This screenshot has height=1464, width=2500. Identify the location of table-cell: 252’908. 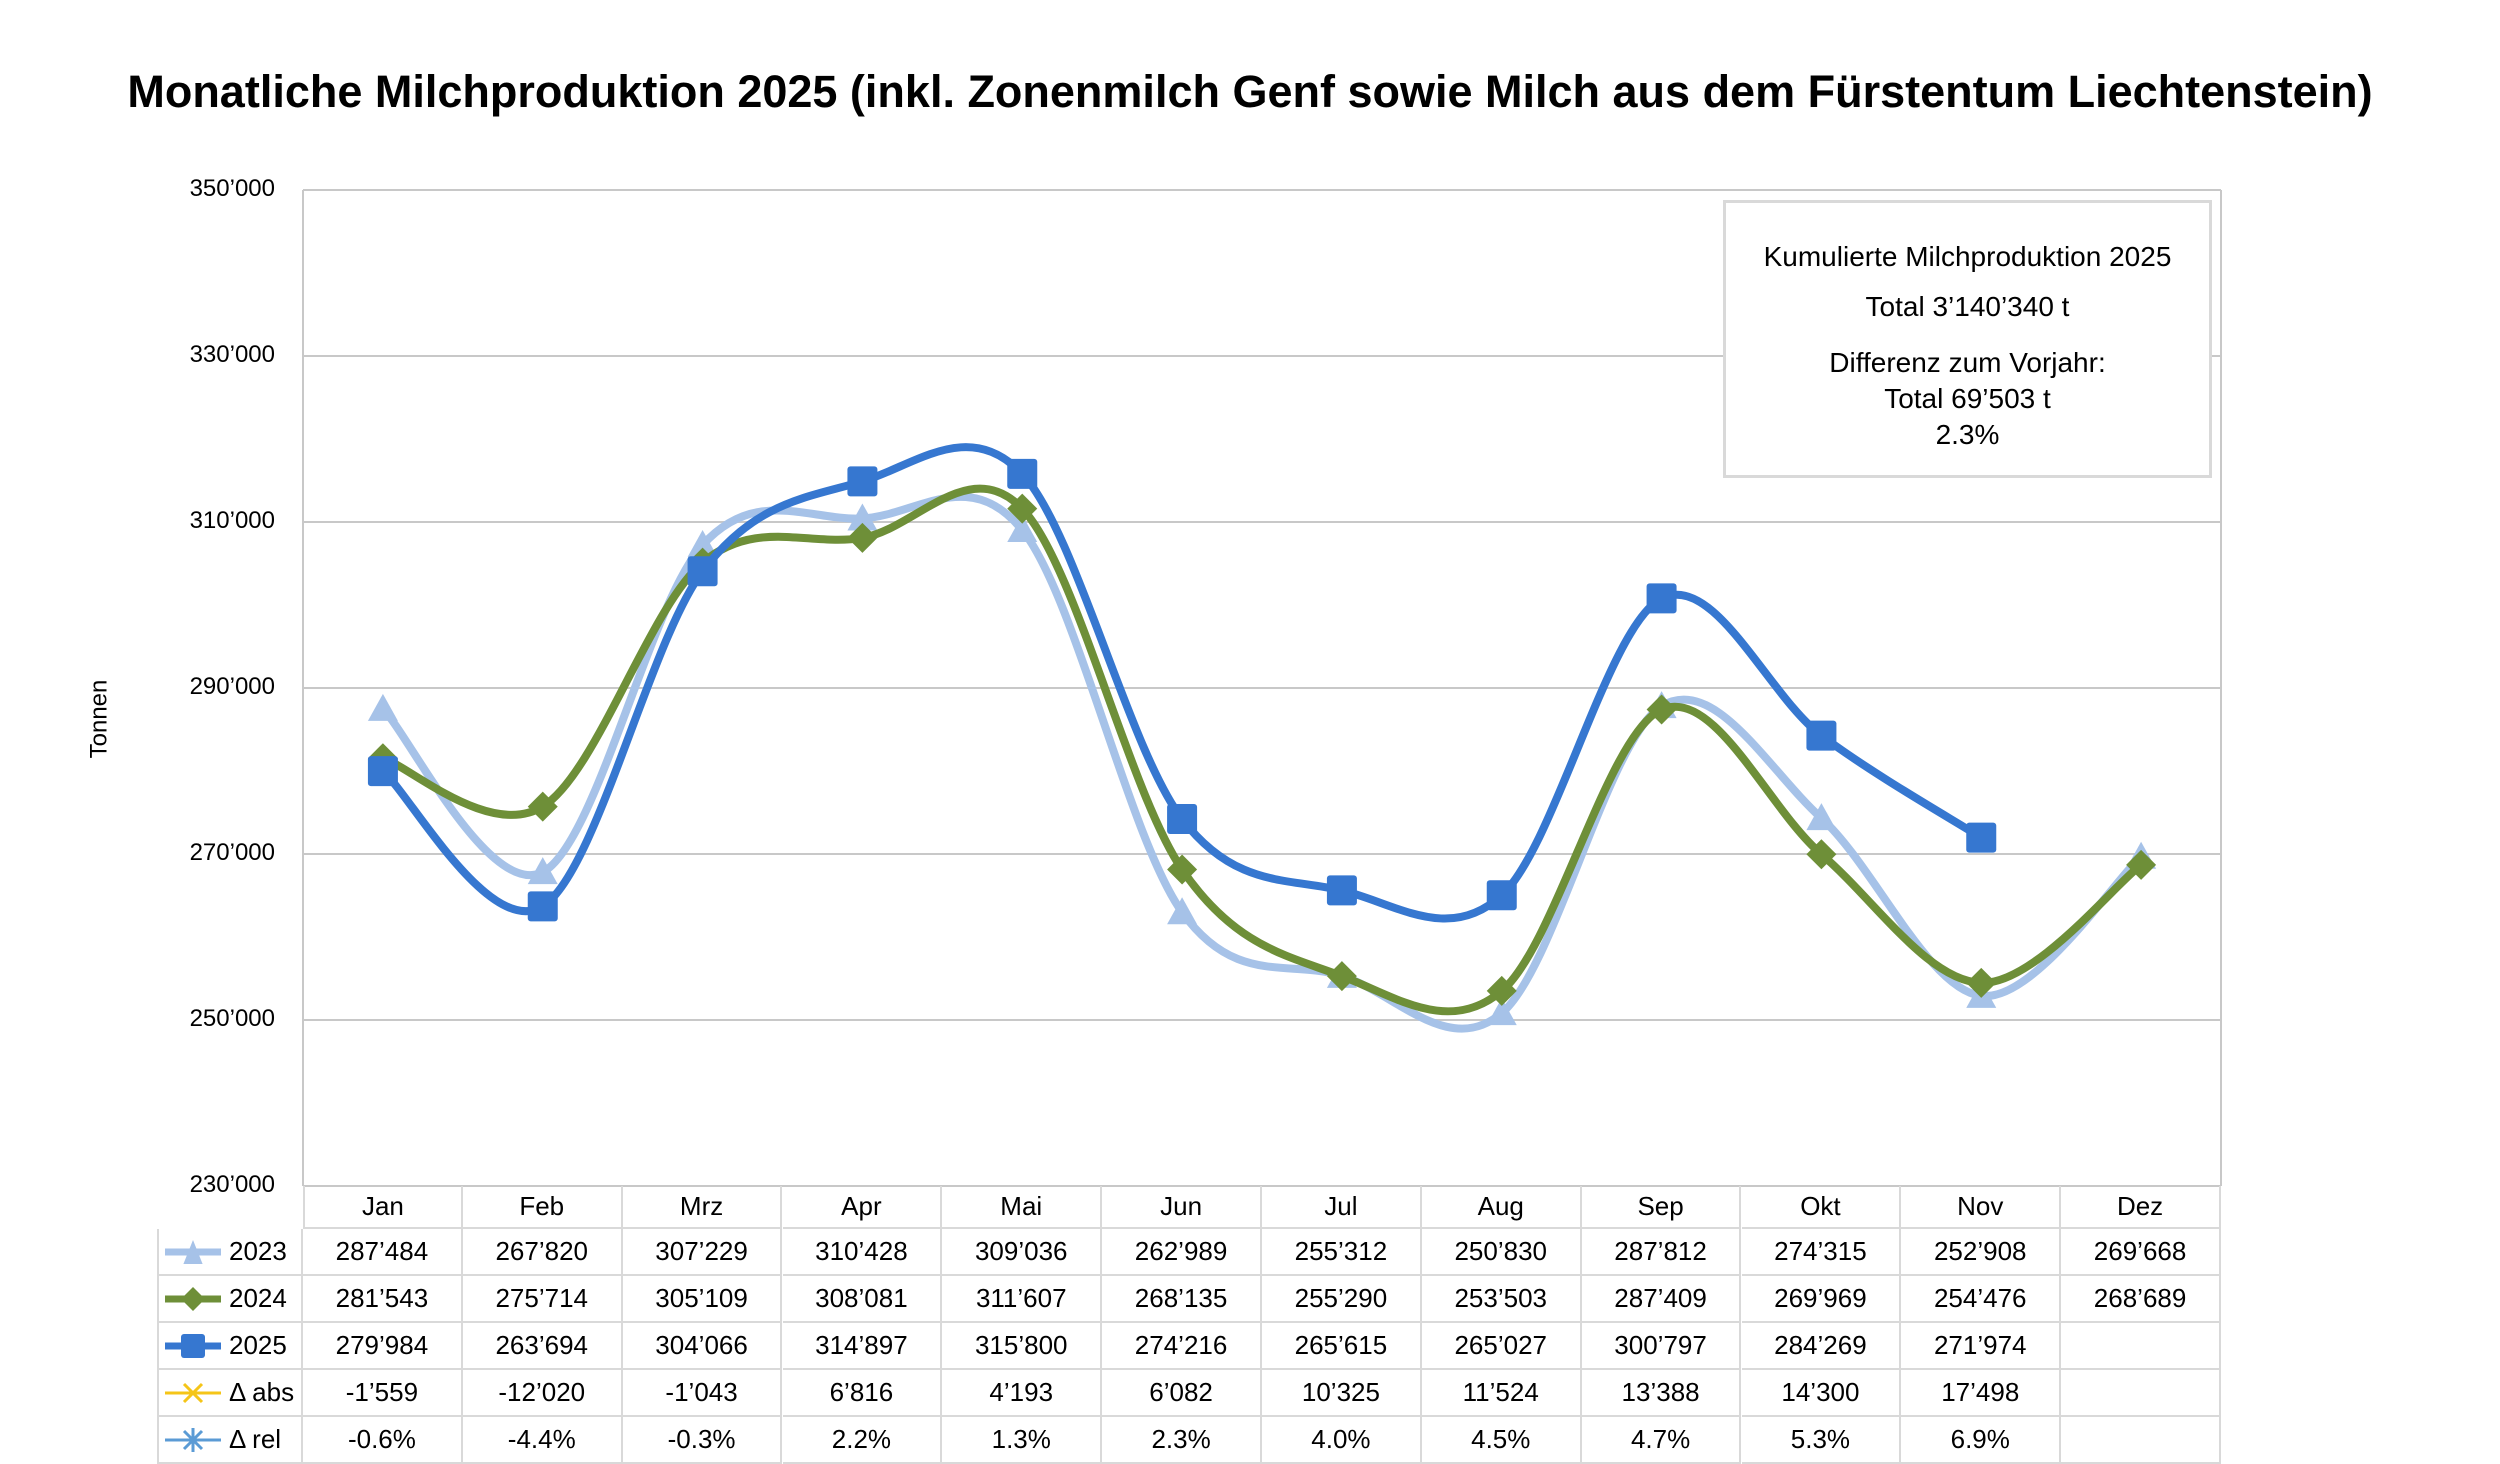
(1981, 1252).